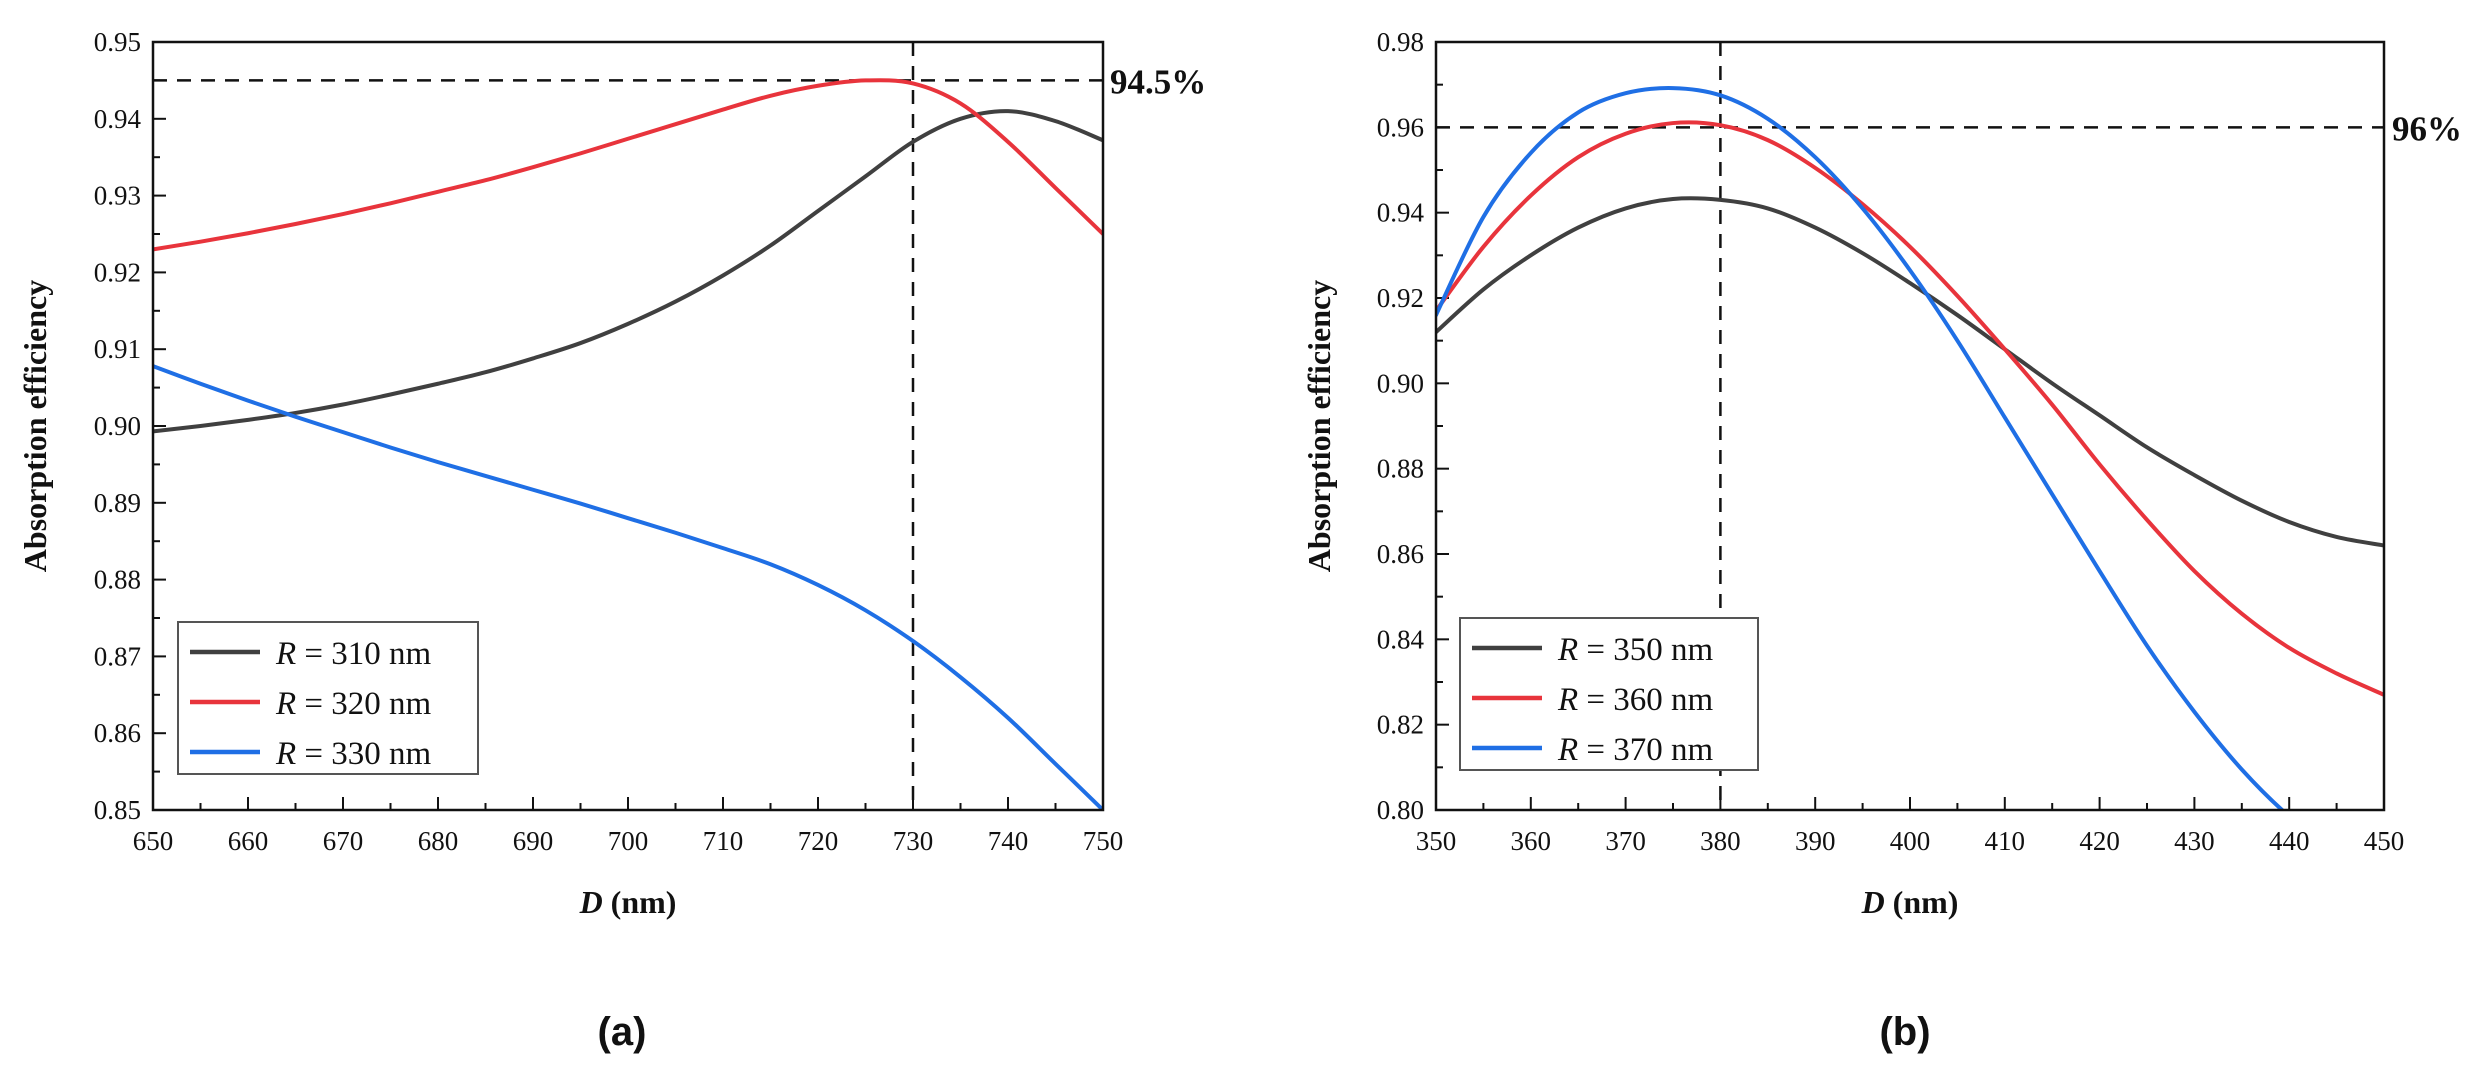  What do you see at coordinates (117, 349) in the screenshot?
I see `y-tick-label: 0.91` at bounding box center [117, 349].